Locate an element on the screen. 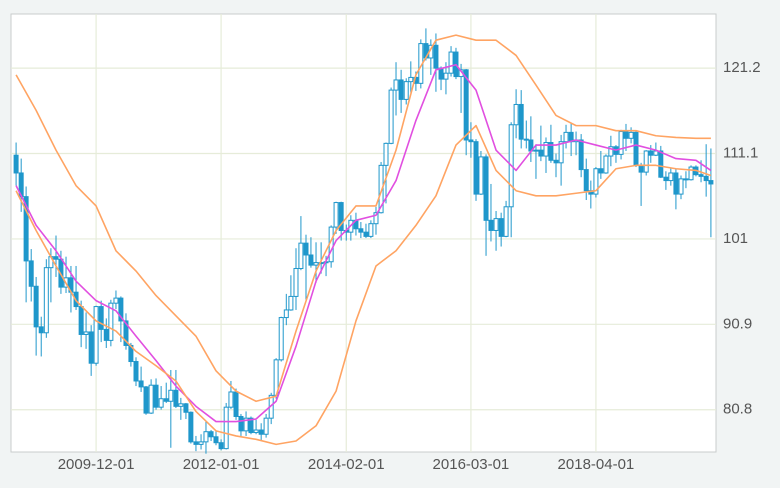 Image resolution: width=780 pixels, height=488 pixels. x-tick-label: 2018-04-01 is located at coordinates (596, 464).